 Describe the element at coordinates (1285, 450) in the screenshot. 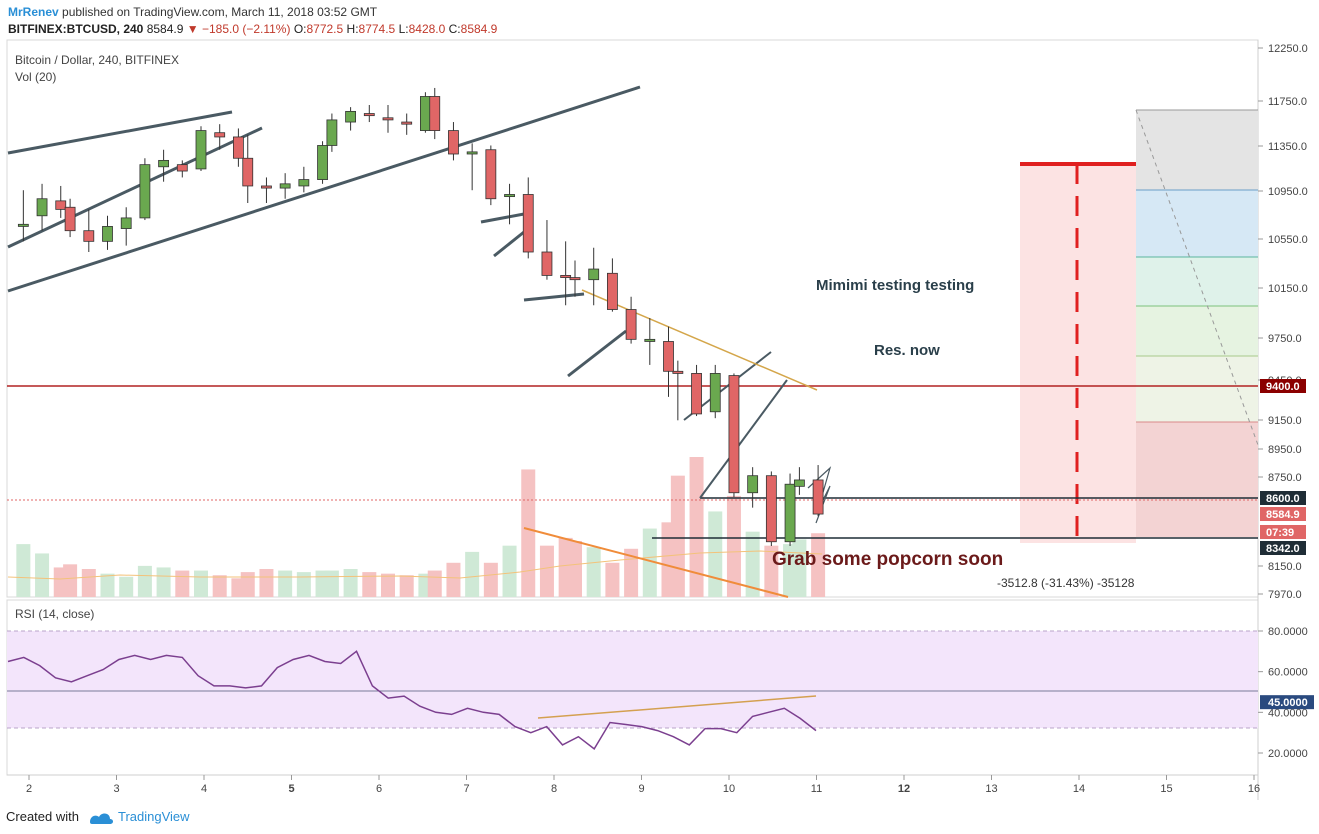

I see `price-tick-label: 8950.0` at that location.